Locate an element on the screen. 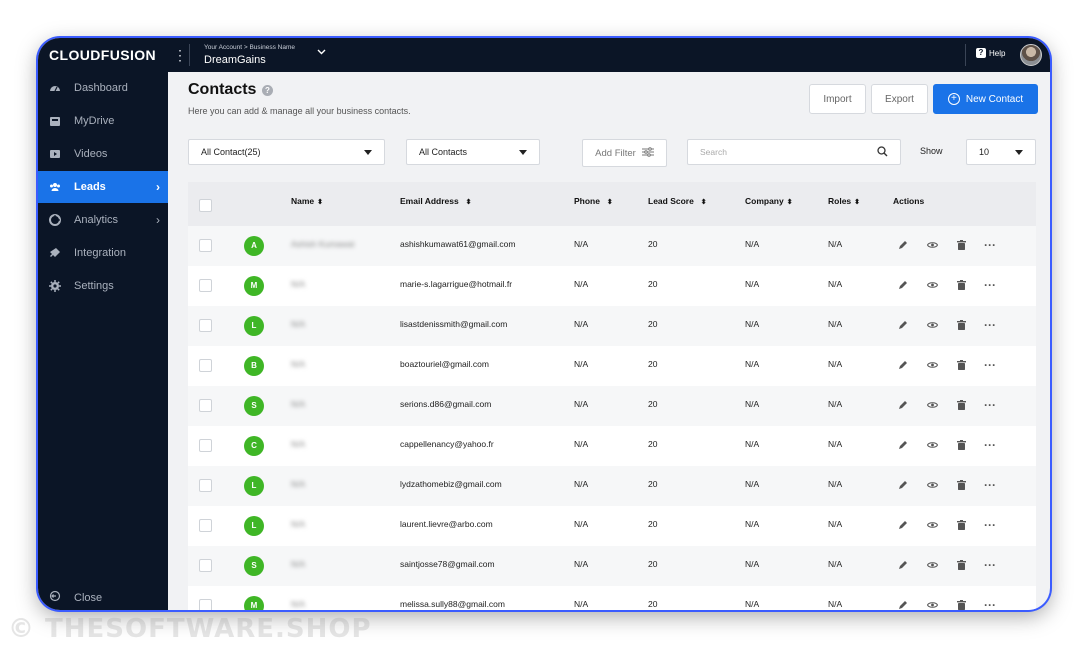  sidebar-item-videos: Videos is located at coordinates (103, 154).